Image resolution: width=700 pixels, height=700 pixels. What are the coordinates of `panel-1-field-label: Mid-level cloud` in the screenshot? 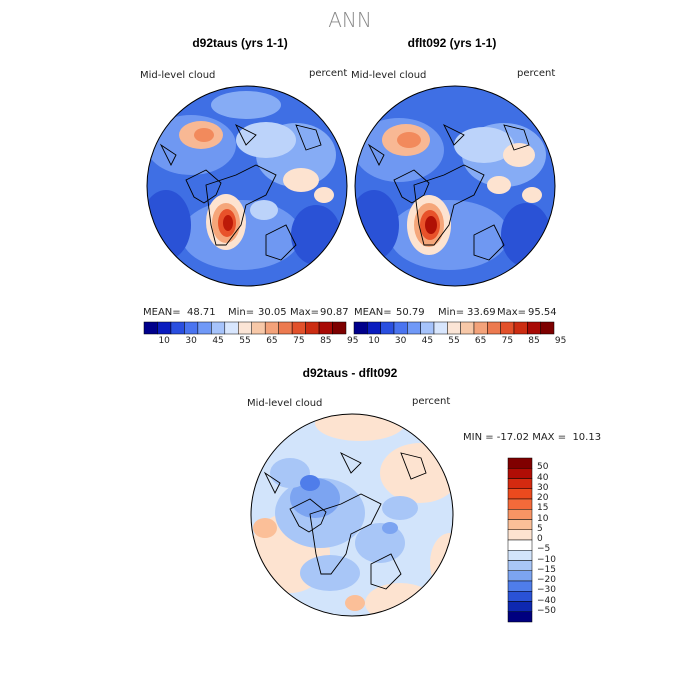 It's located at (178, 75).